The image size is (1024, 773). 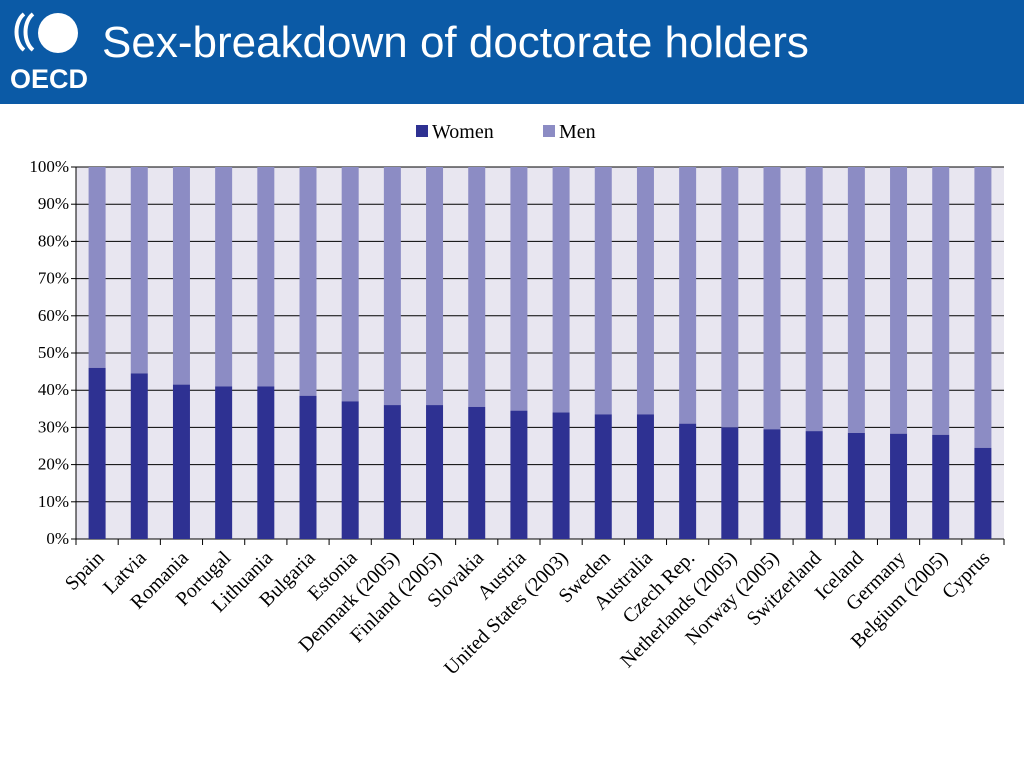 I want to click on y-tick-label: 50%, so click(x=53, y=352).